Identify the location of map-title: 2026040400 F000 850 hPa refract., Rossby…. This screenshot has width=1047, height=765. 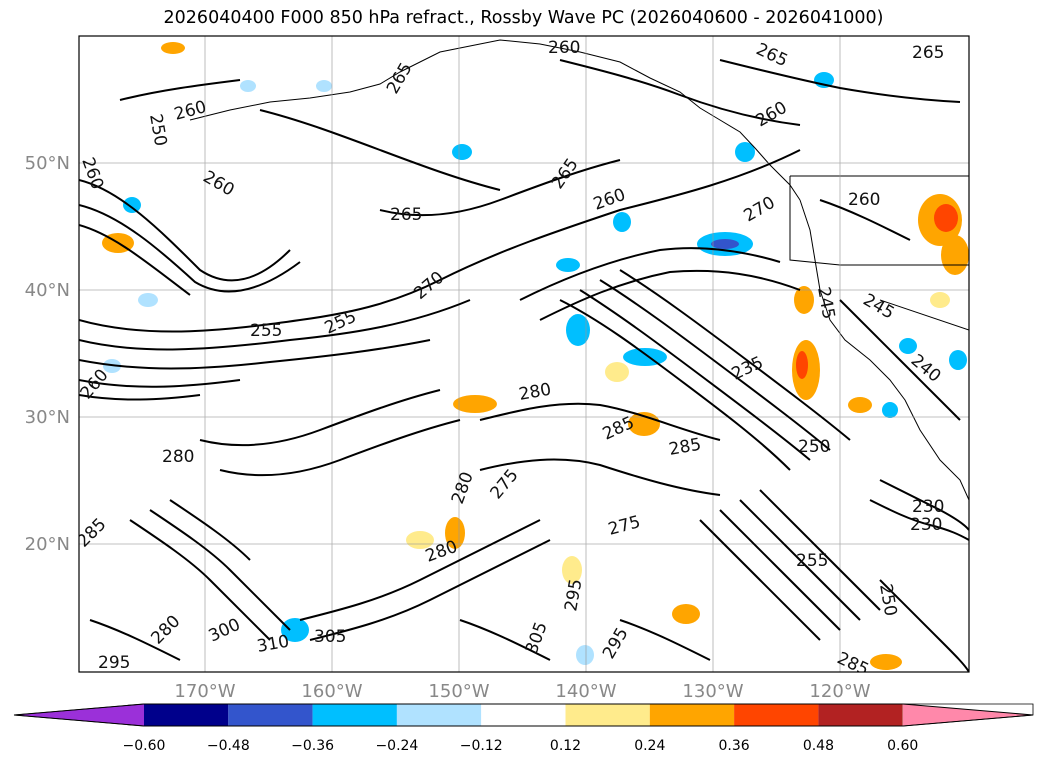
(523, 18).